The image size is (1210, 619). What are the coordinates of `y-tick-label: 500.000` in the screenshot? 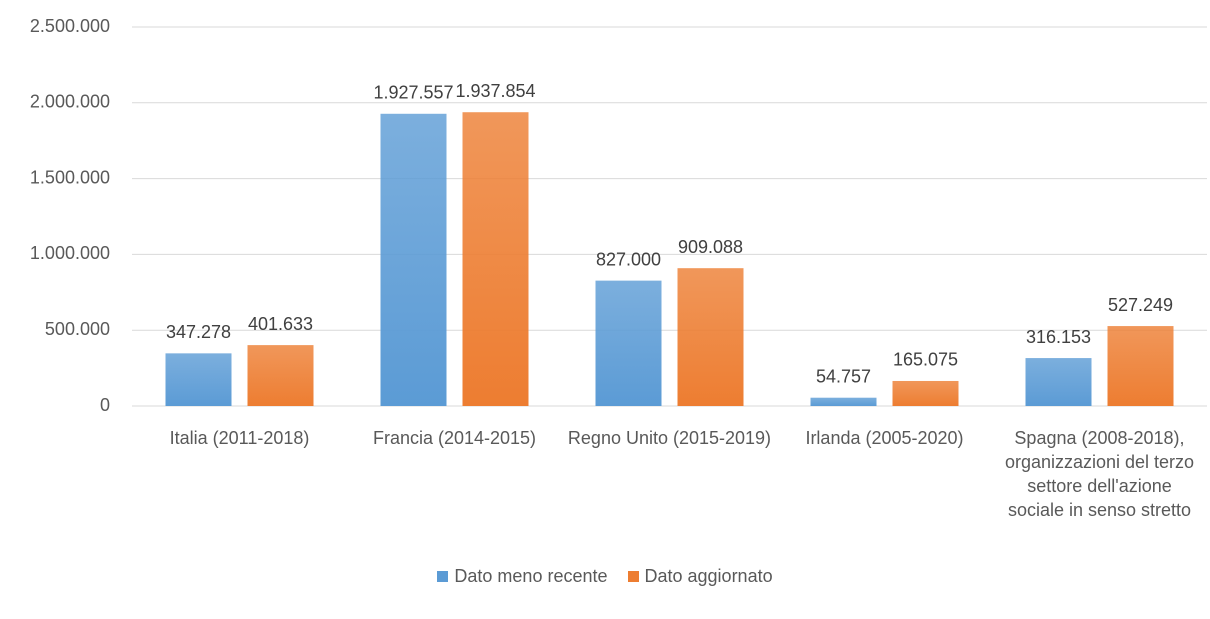 It's located at (77, 329).